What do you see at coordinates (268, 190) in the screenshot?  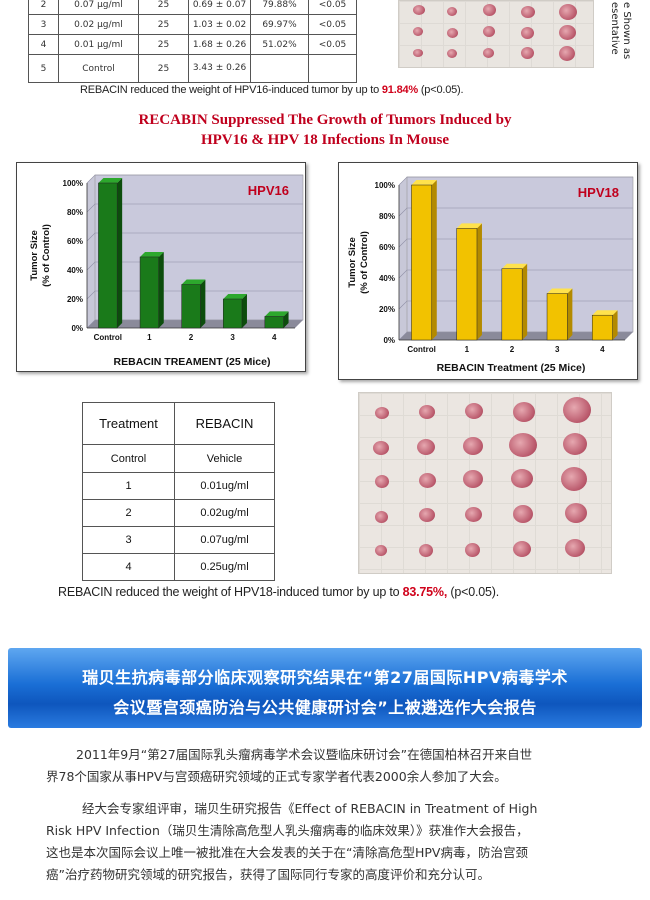 I see `chart-title: HPV16` at bounding box center [268, 190].